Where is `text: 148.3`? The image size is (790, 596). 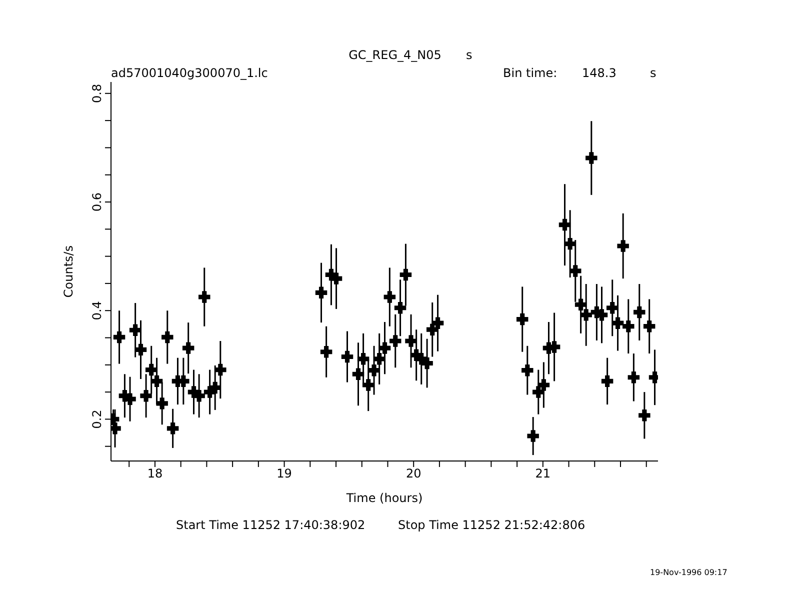 text: 148.3 is located at coordinates (599, 73).